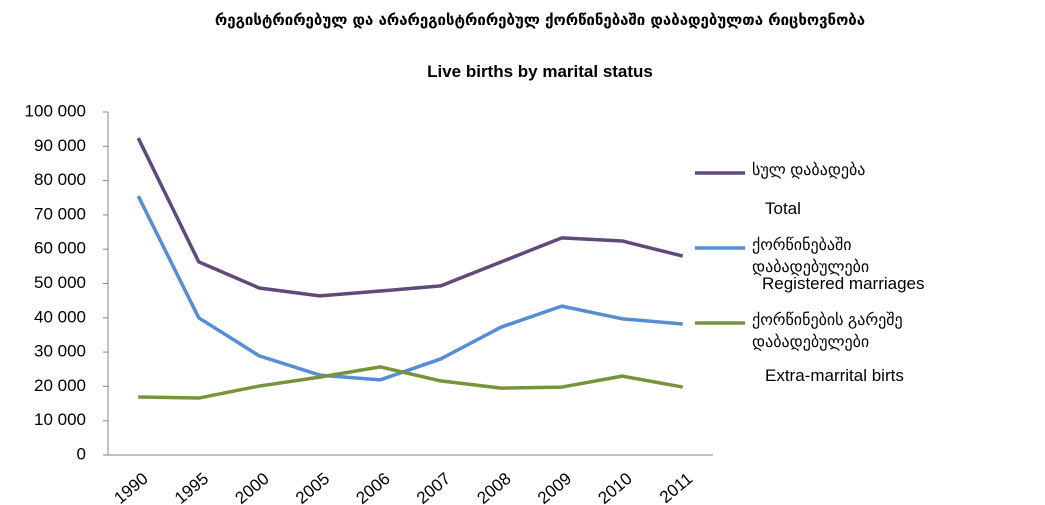  Describe the element at coordinates (676, 487) in the screenshot. I see `x-tick-label: 2011` at that location.